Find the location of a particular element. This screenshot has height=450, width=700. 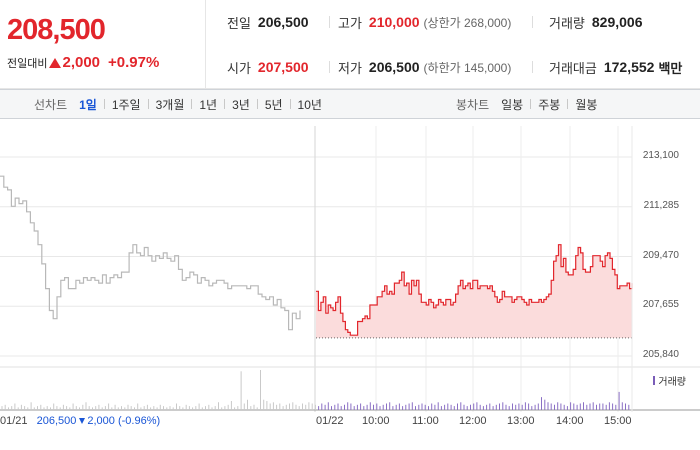

stat-label: 거래량 is located at coordinates (567, 23).